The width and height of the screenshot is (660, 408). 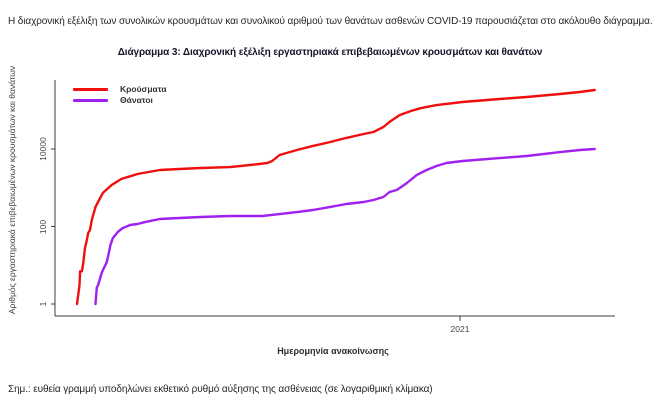 What do you see at coordinates (43, 227) in the screenshot?
I see `y-tick-label-100: 100` at bounding box center [43, 227].